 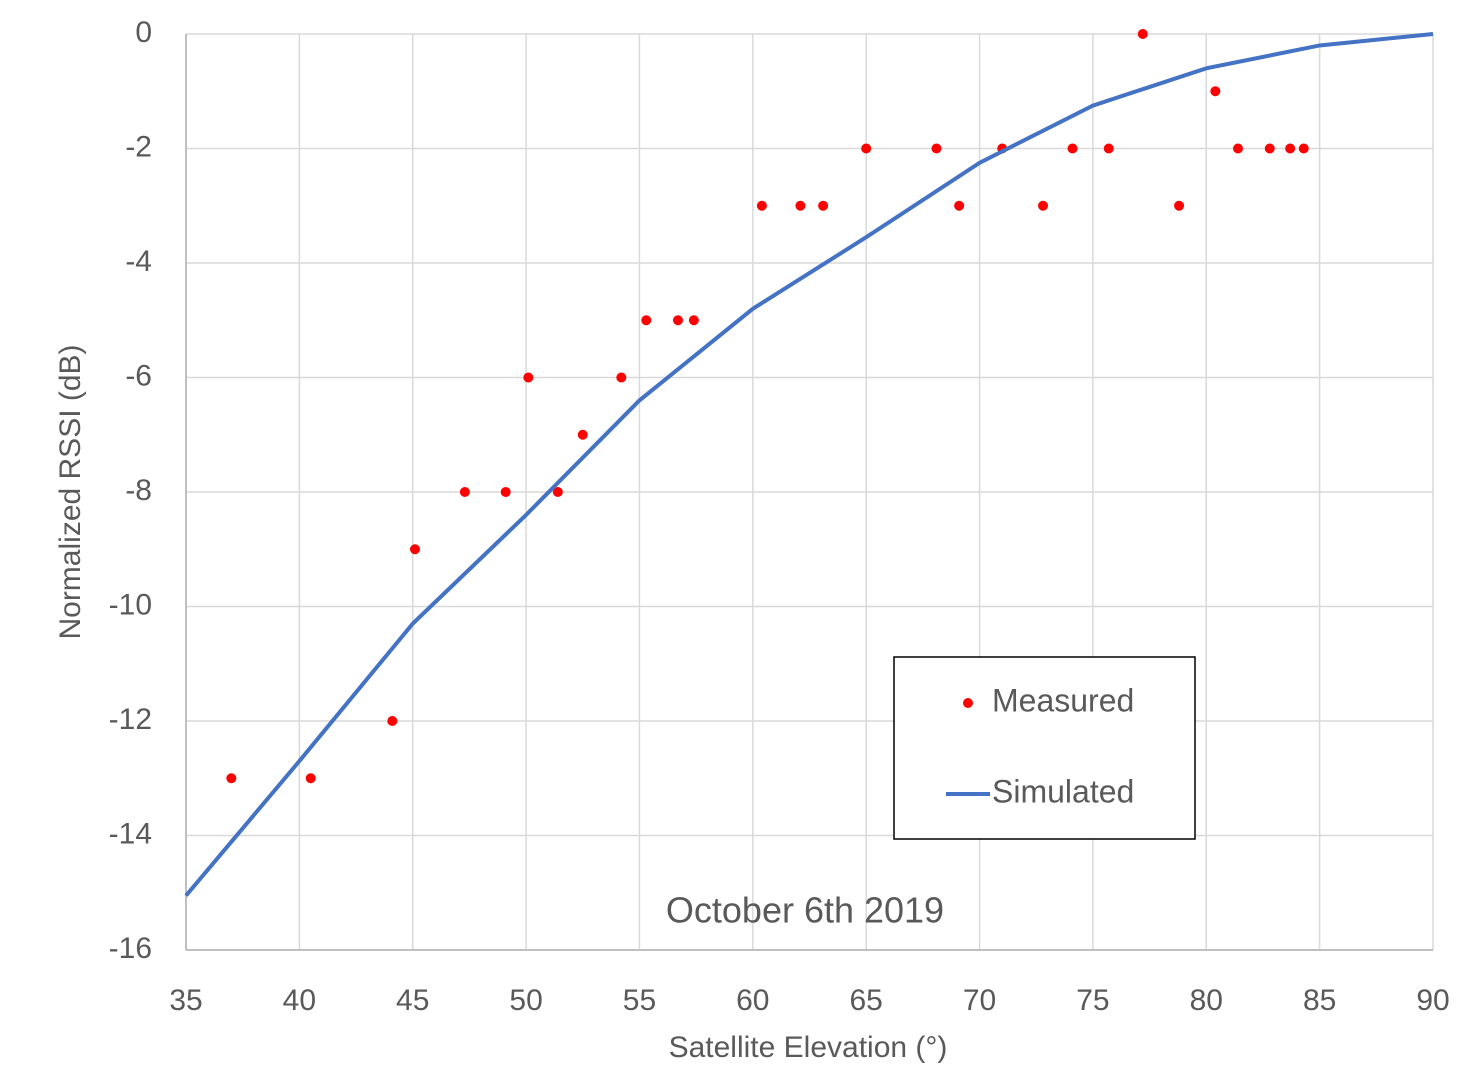 What do you see at coordinates (639, 1000) in the screenshot?
I see `x-tick-label: 55` at bounding box center [639, 1000].